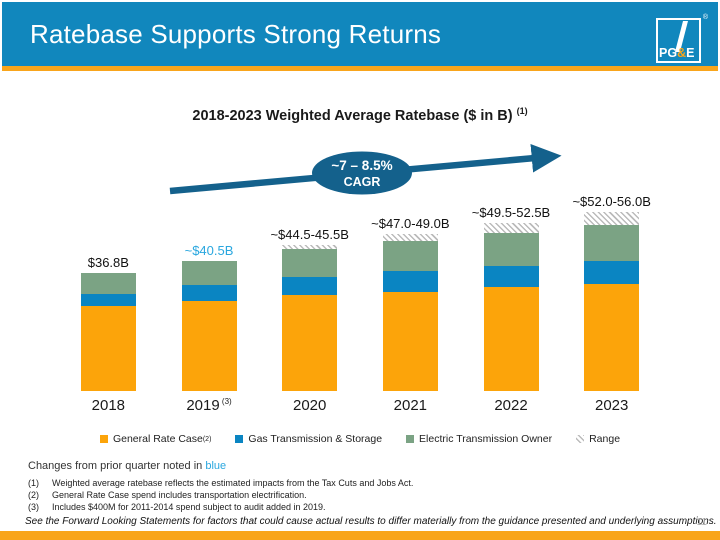 This screenshot has height=540, width=720. Describe the element at coordinates (209, 405) in the screenshot. I see `x-axis-label-2019: 2019 (3)` at that location.